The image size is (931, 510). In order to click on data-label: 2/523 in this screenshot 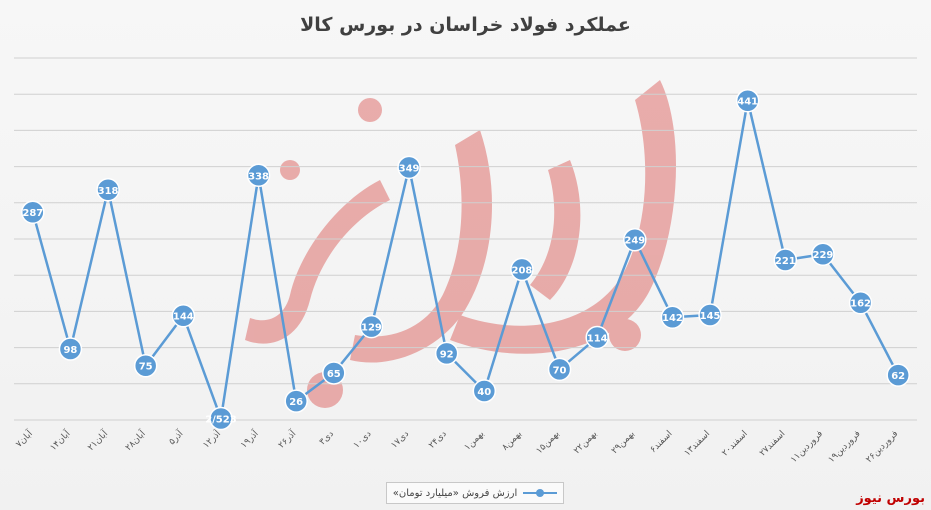, I will do `click(221, 420)`.